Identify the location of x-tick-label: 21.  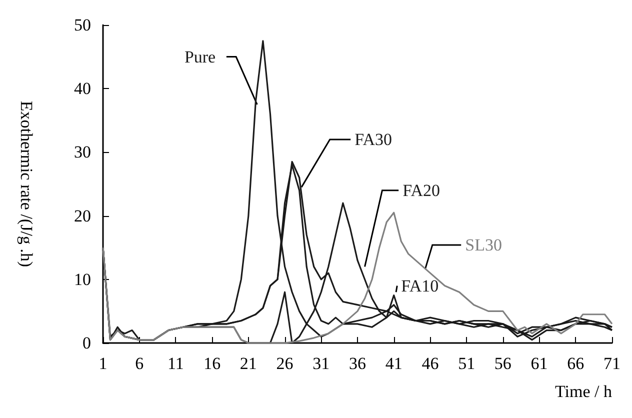
(248, 363).